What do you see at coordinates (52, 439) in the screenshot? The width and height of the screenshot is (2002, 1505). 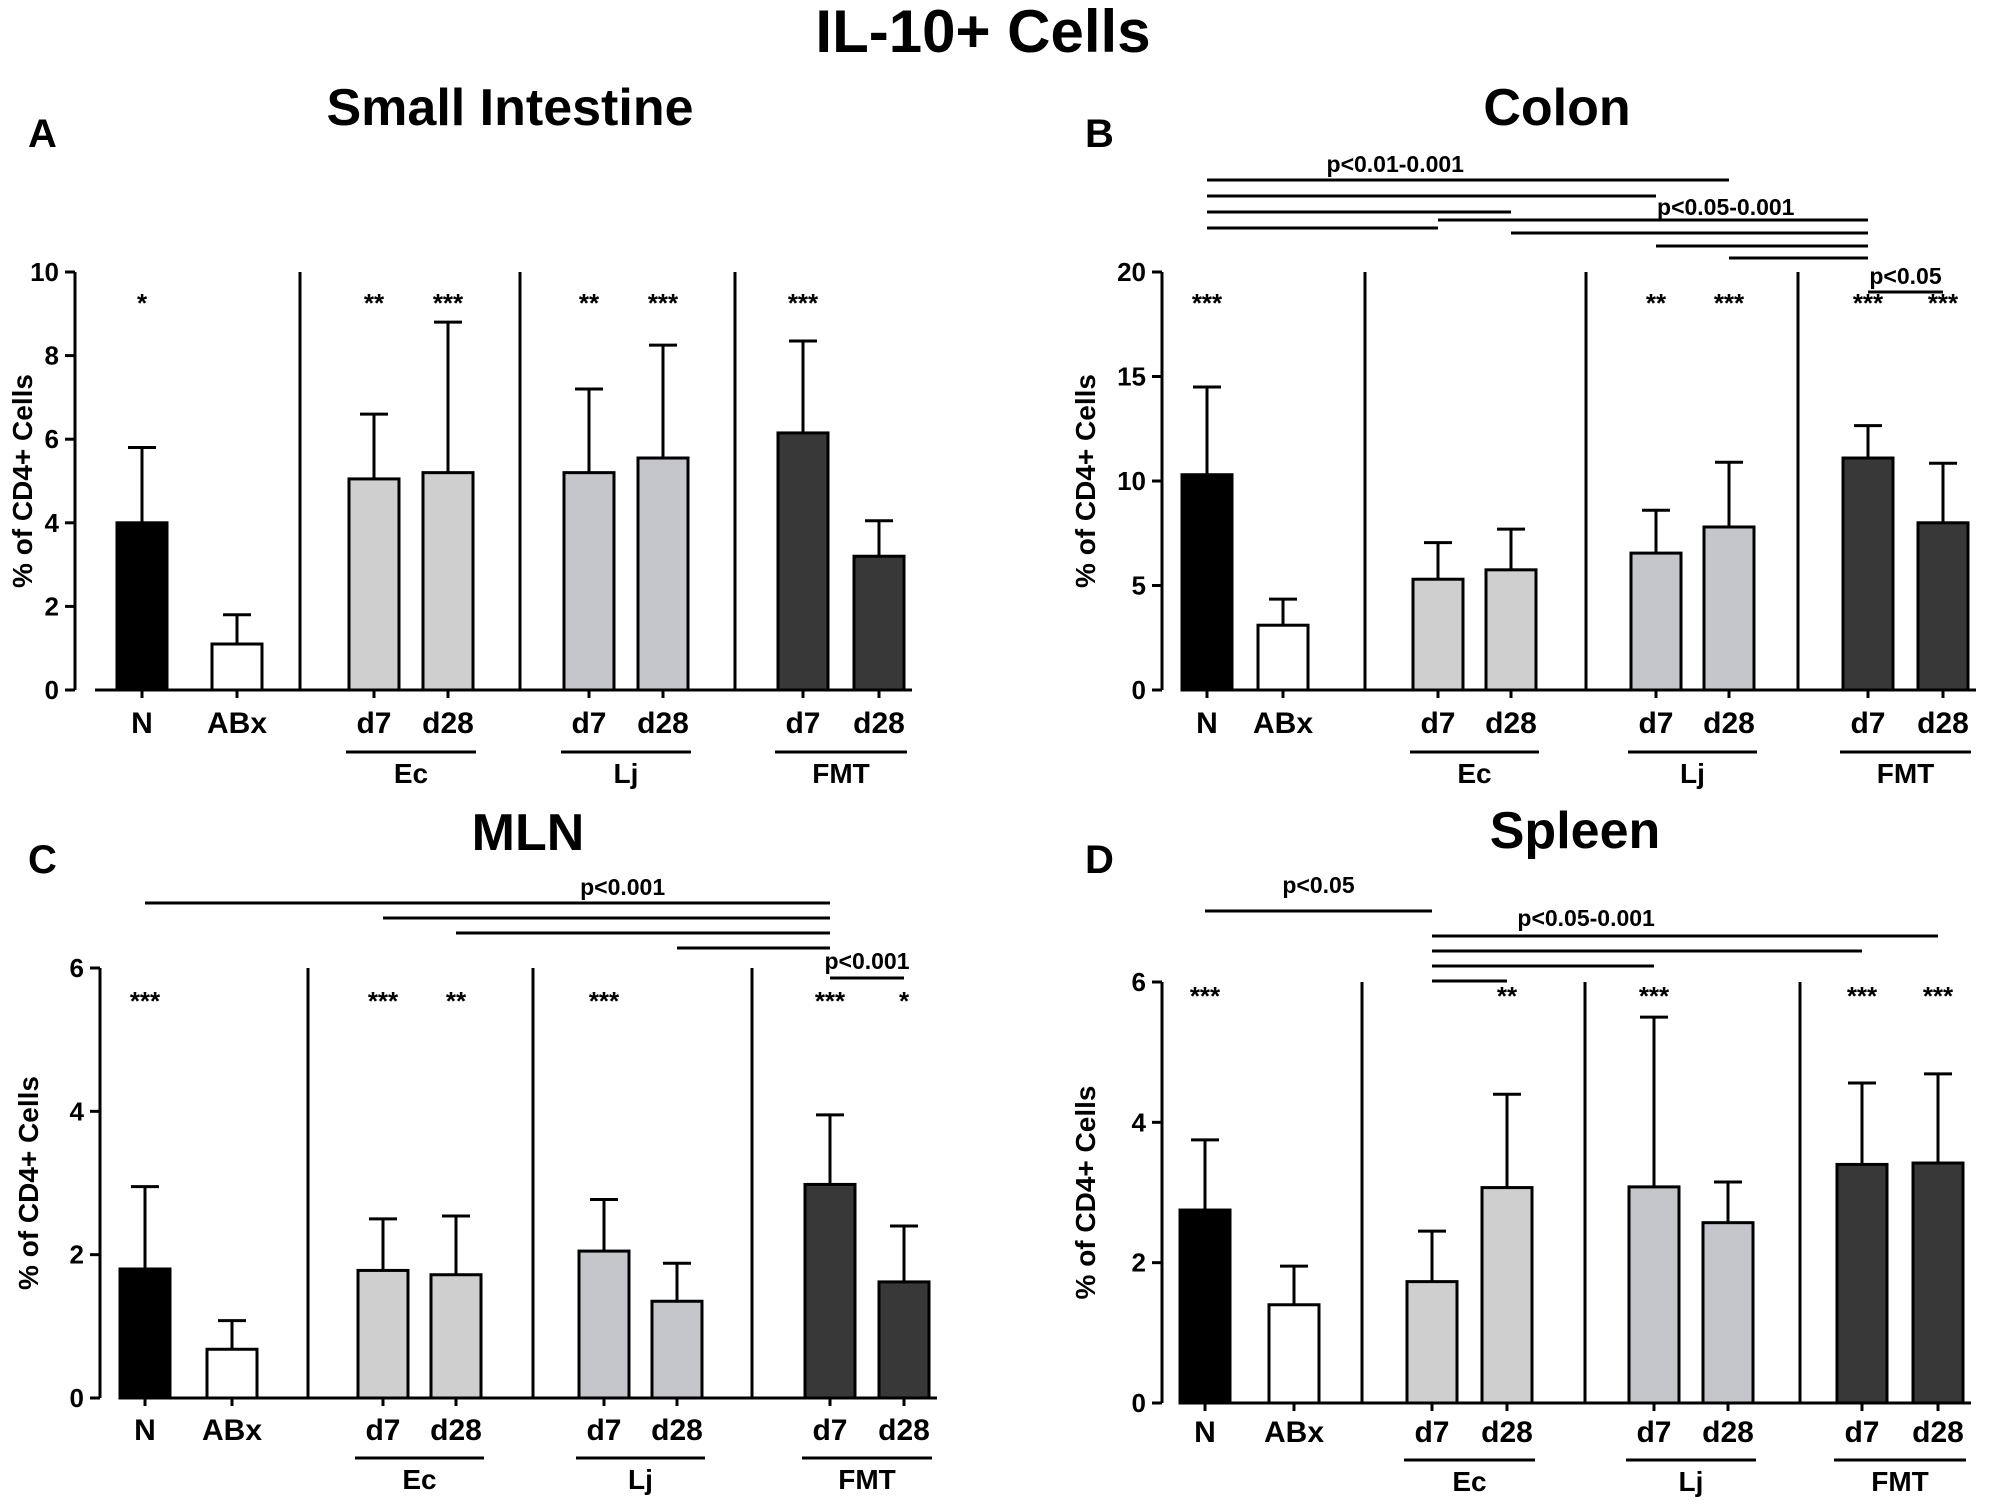 I see `y-tick-label: 6` at bounding box center [52, 439].